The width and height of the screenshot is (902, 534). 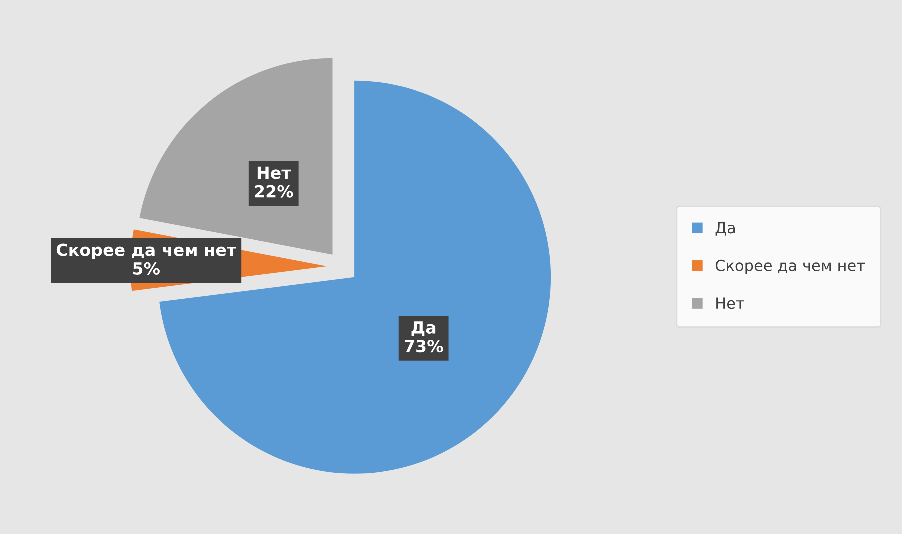 What do you see at coordinates (424, 346) in the screenshot?
I see `data-label: 73%` at bounding box center [424, 346].